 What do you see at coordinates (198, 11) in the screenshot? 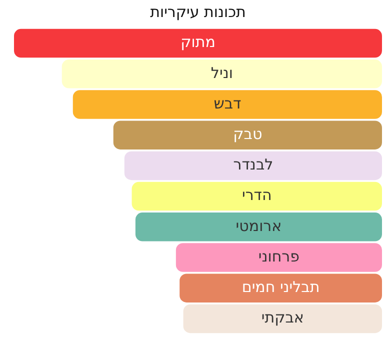
I see `chart-title: תכונות עיקריות` at bounding box center [198, 11].